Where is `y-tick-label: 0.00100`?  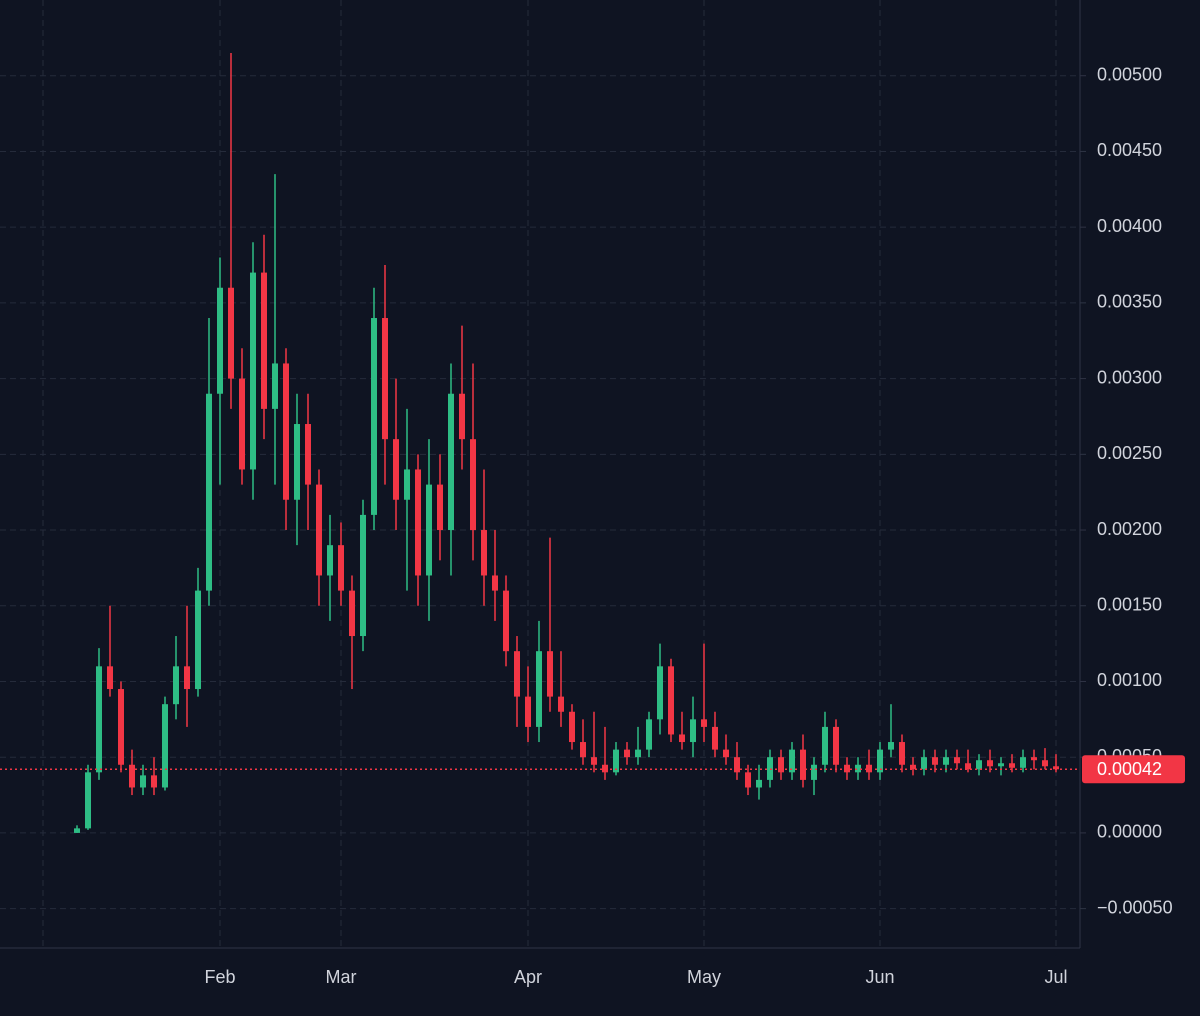 y-tick-label: 0.00100 is located at coordinates (1129, 680).